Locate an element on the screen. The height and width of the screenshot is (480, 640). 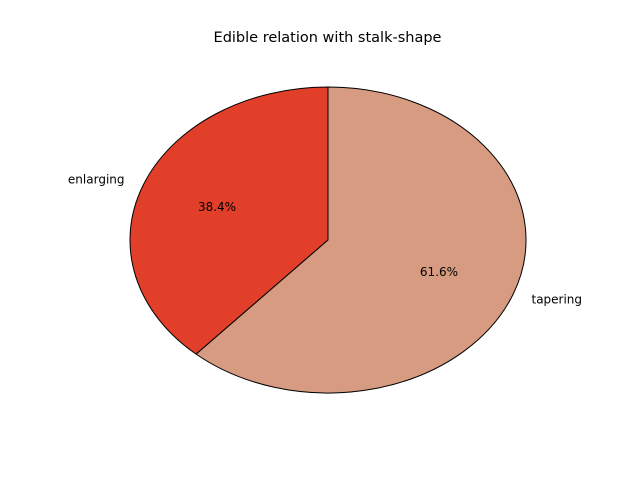
slice-label-enlarging: enlarging is located at coordinates (96, 180).